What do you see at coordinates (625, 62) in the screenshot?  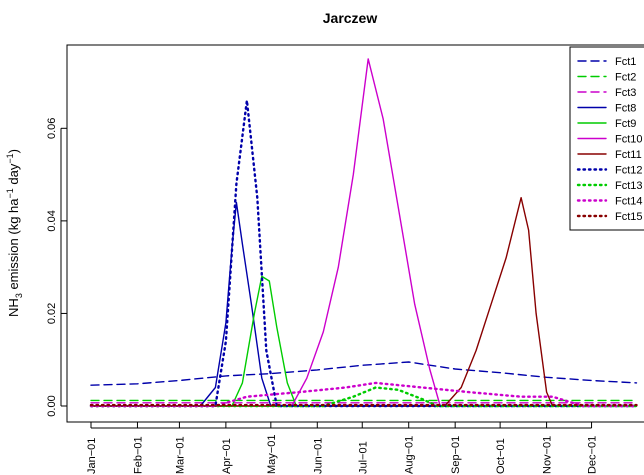 I see `legend-label: Fct1` at bounding box center [625, 62].